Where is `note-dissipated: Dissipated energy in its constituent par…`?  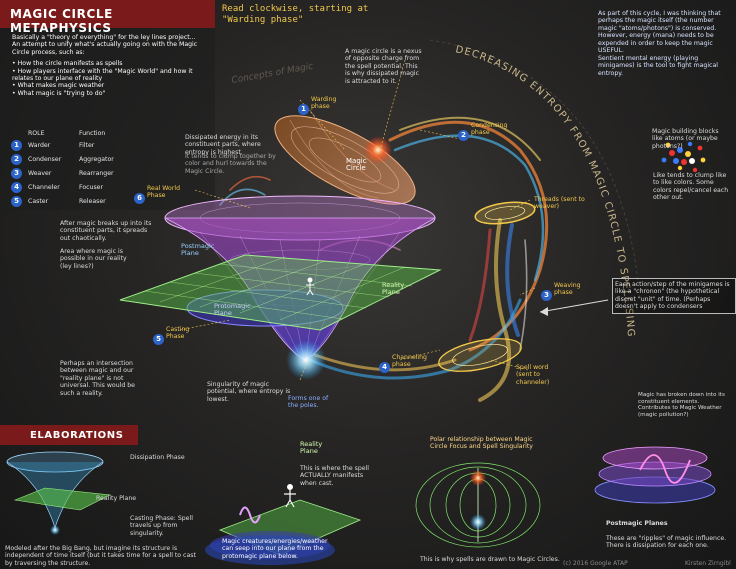
note-dissipated: Dissipated energy in its constituent par… is located at coordinates (223, 145).